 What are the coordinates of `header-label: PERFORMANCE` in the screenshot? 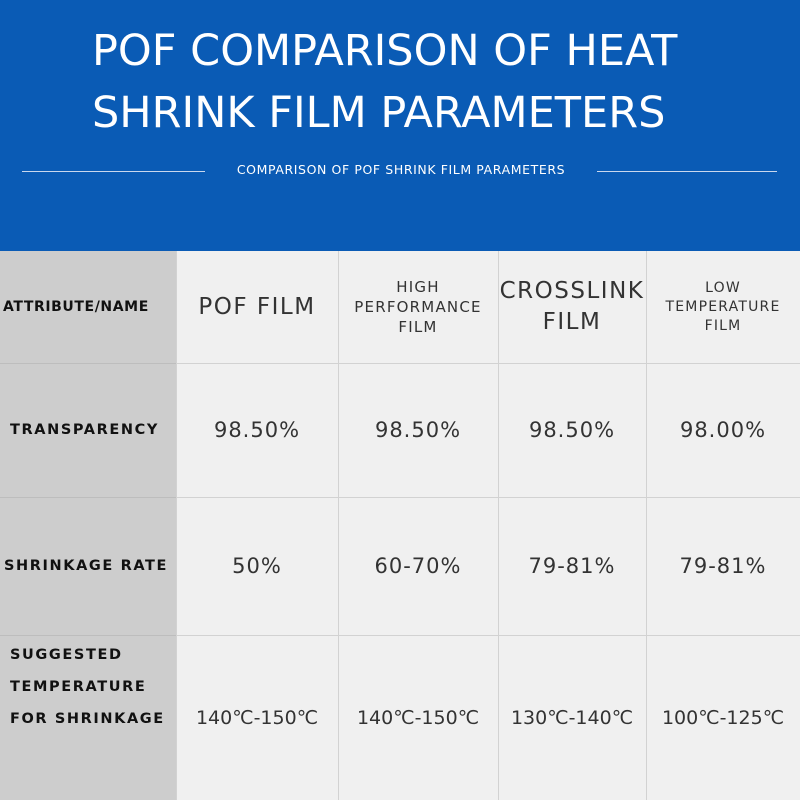 It's located at (418, 307).